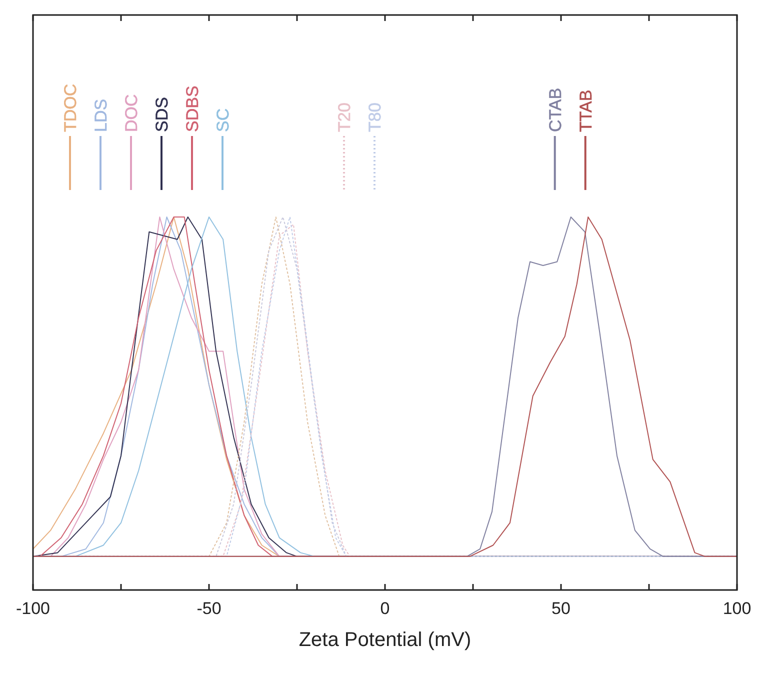 The width and height of the screenshot is (761, 675). Describe the element at coordinates (561, 608) in the screenshot. I see `x-tick-label: 50` at that location.